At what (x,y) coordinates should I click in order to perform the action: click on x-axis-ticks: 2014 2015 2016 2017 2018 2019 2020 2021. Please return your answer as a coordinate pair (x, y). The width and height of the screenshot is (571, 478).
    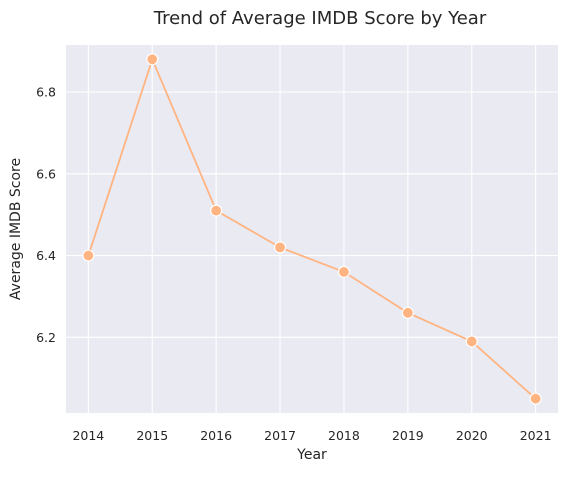
    Looking at the image, I should click on (311, 435).